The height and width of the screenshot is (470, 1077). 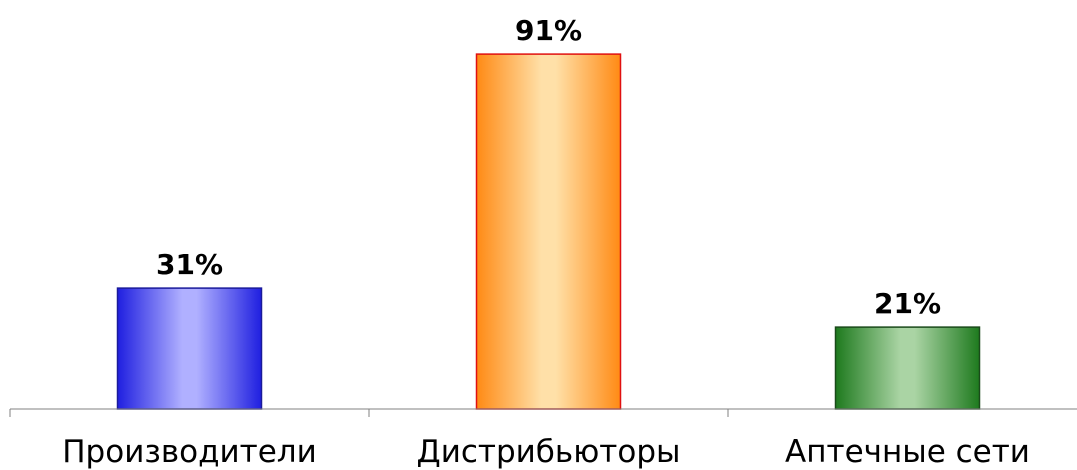 What do you see at coordinates (189, 348) in the screenshot?
I see `bar-producers` at bounding box center [189, 348].